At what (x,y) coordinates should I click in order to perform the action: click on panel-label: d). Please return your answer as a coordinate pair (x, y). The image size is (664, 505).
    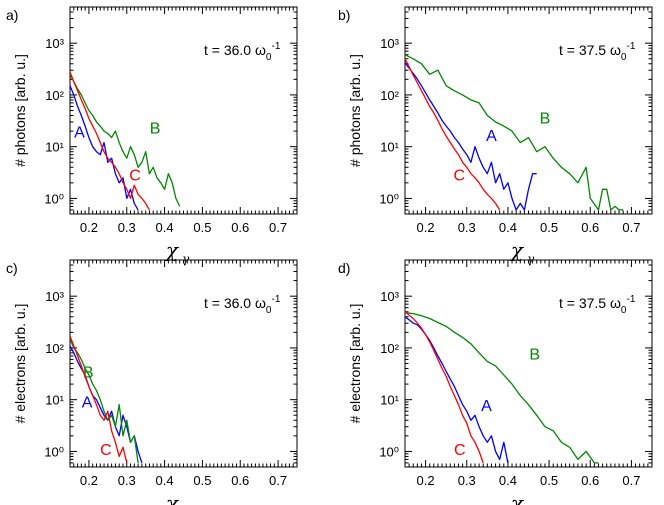
    Looking at the image, I should click on (344, 268).